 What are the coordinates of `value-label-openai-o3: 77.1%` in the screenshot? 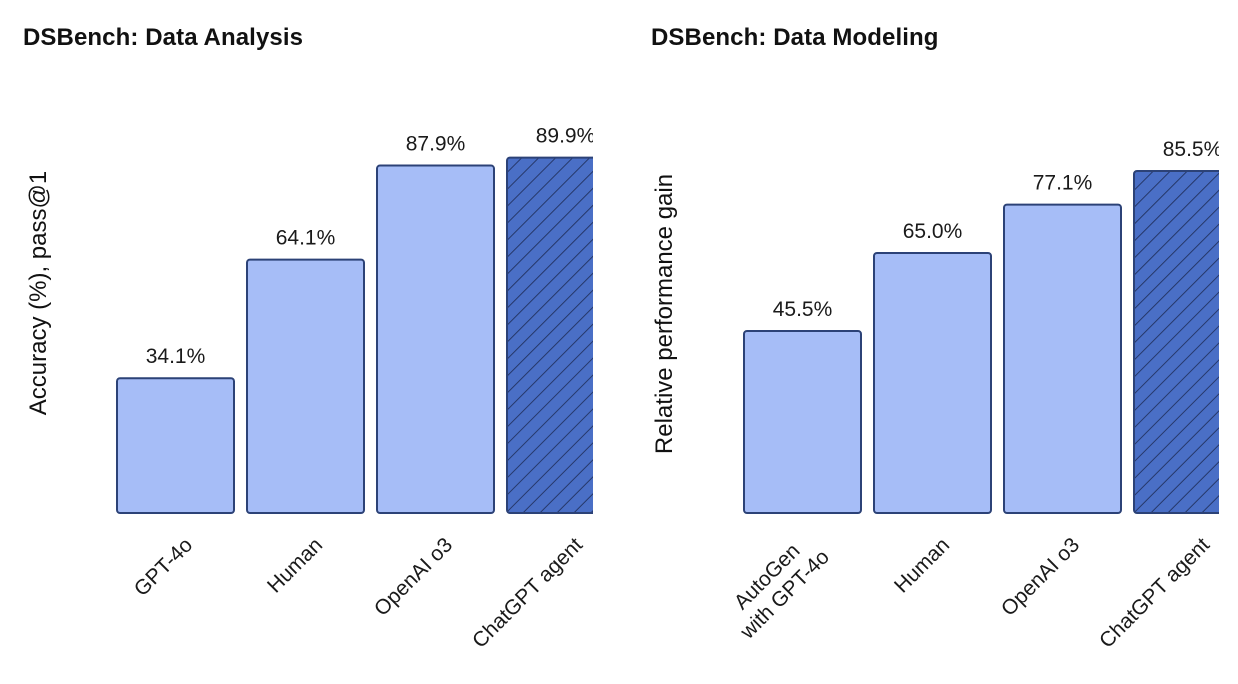 It's located at (1063, 183).